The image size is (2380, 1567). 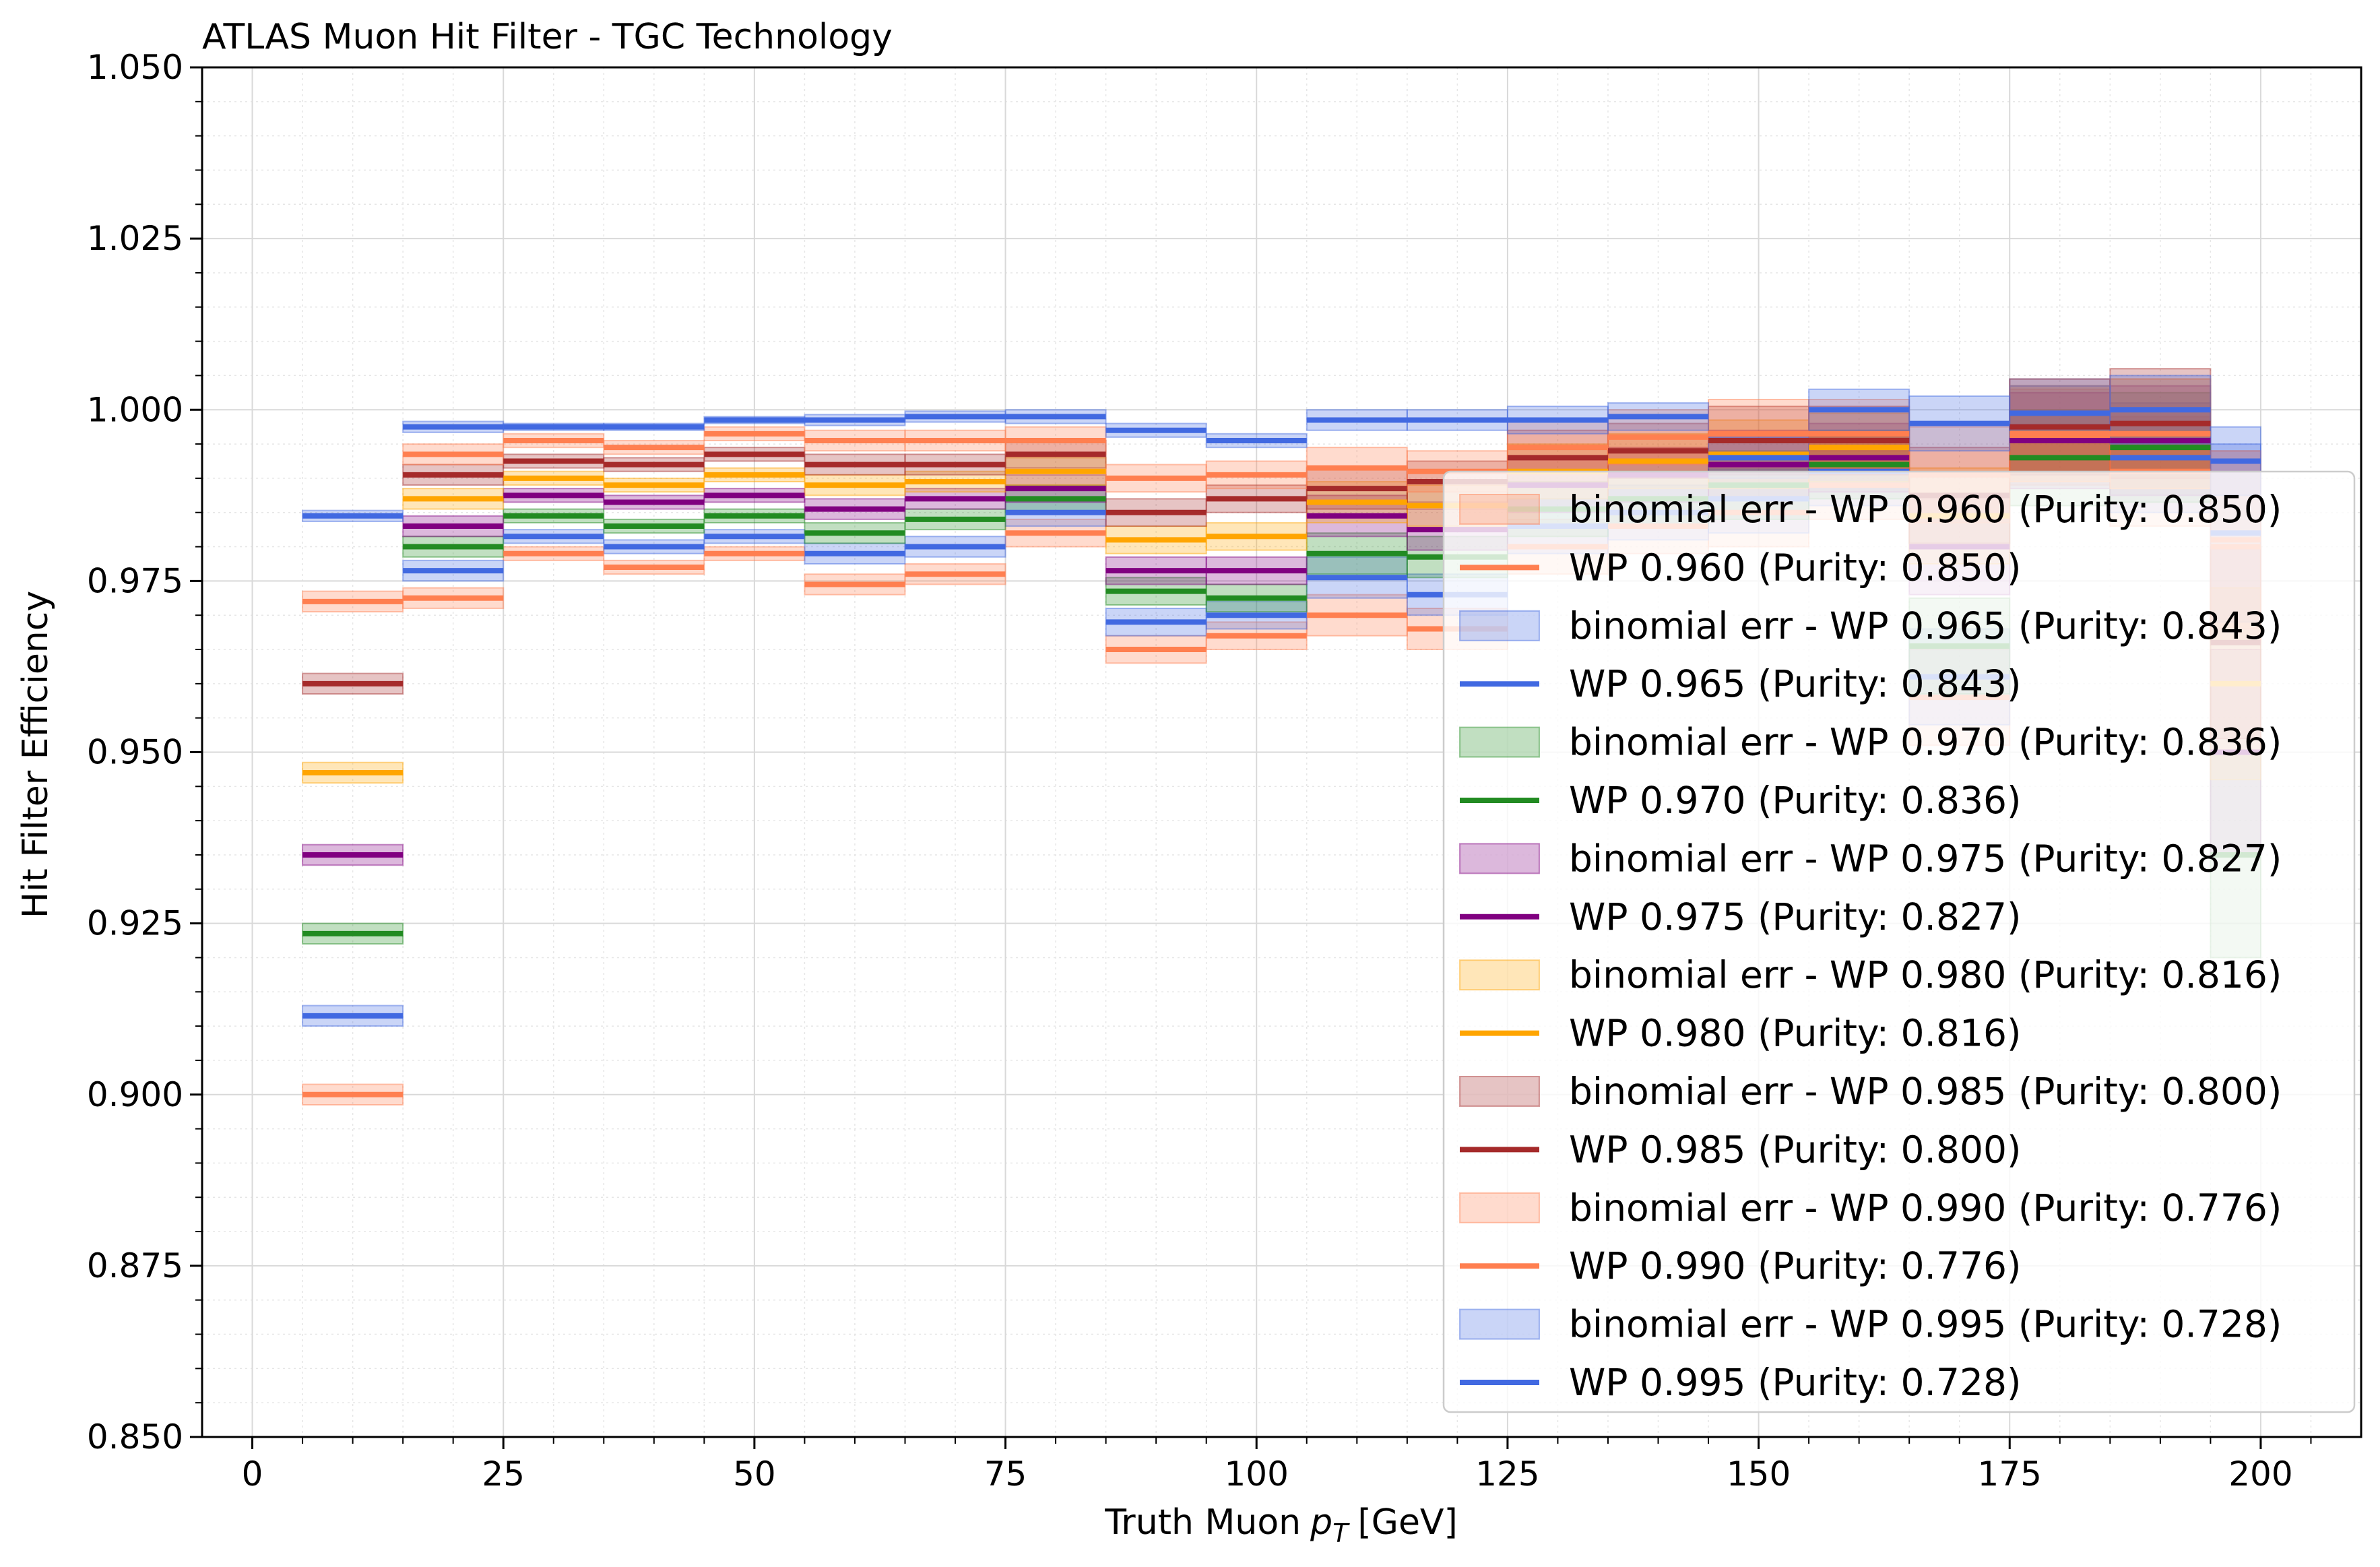 I want to click on x-tick-label: 175, so click(x=2010, y=1474).